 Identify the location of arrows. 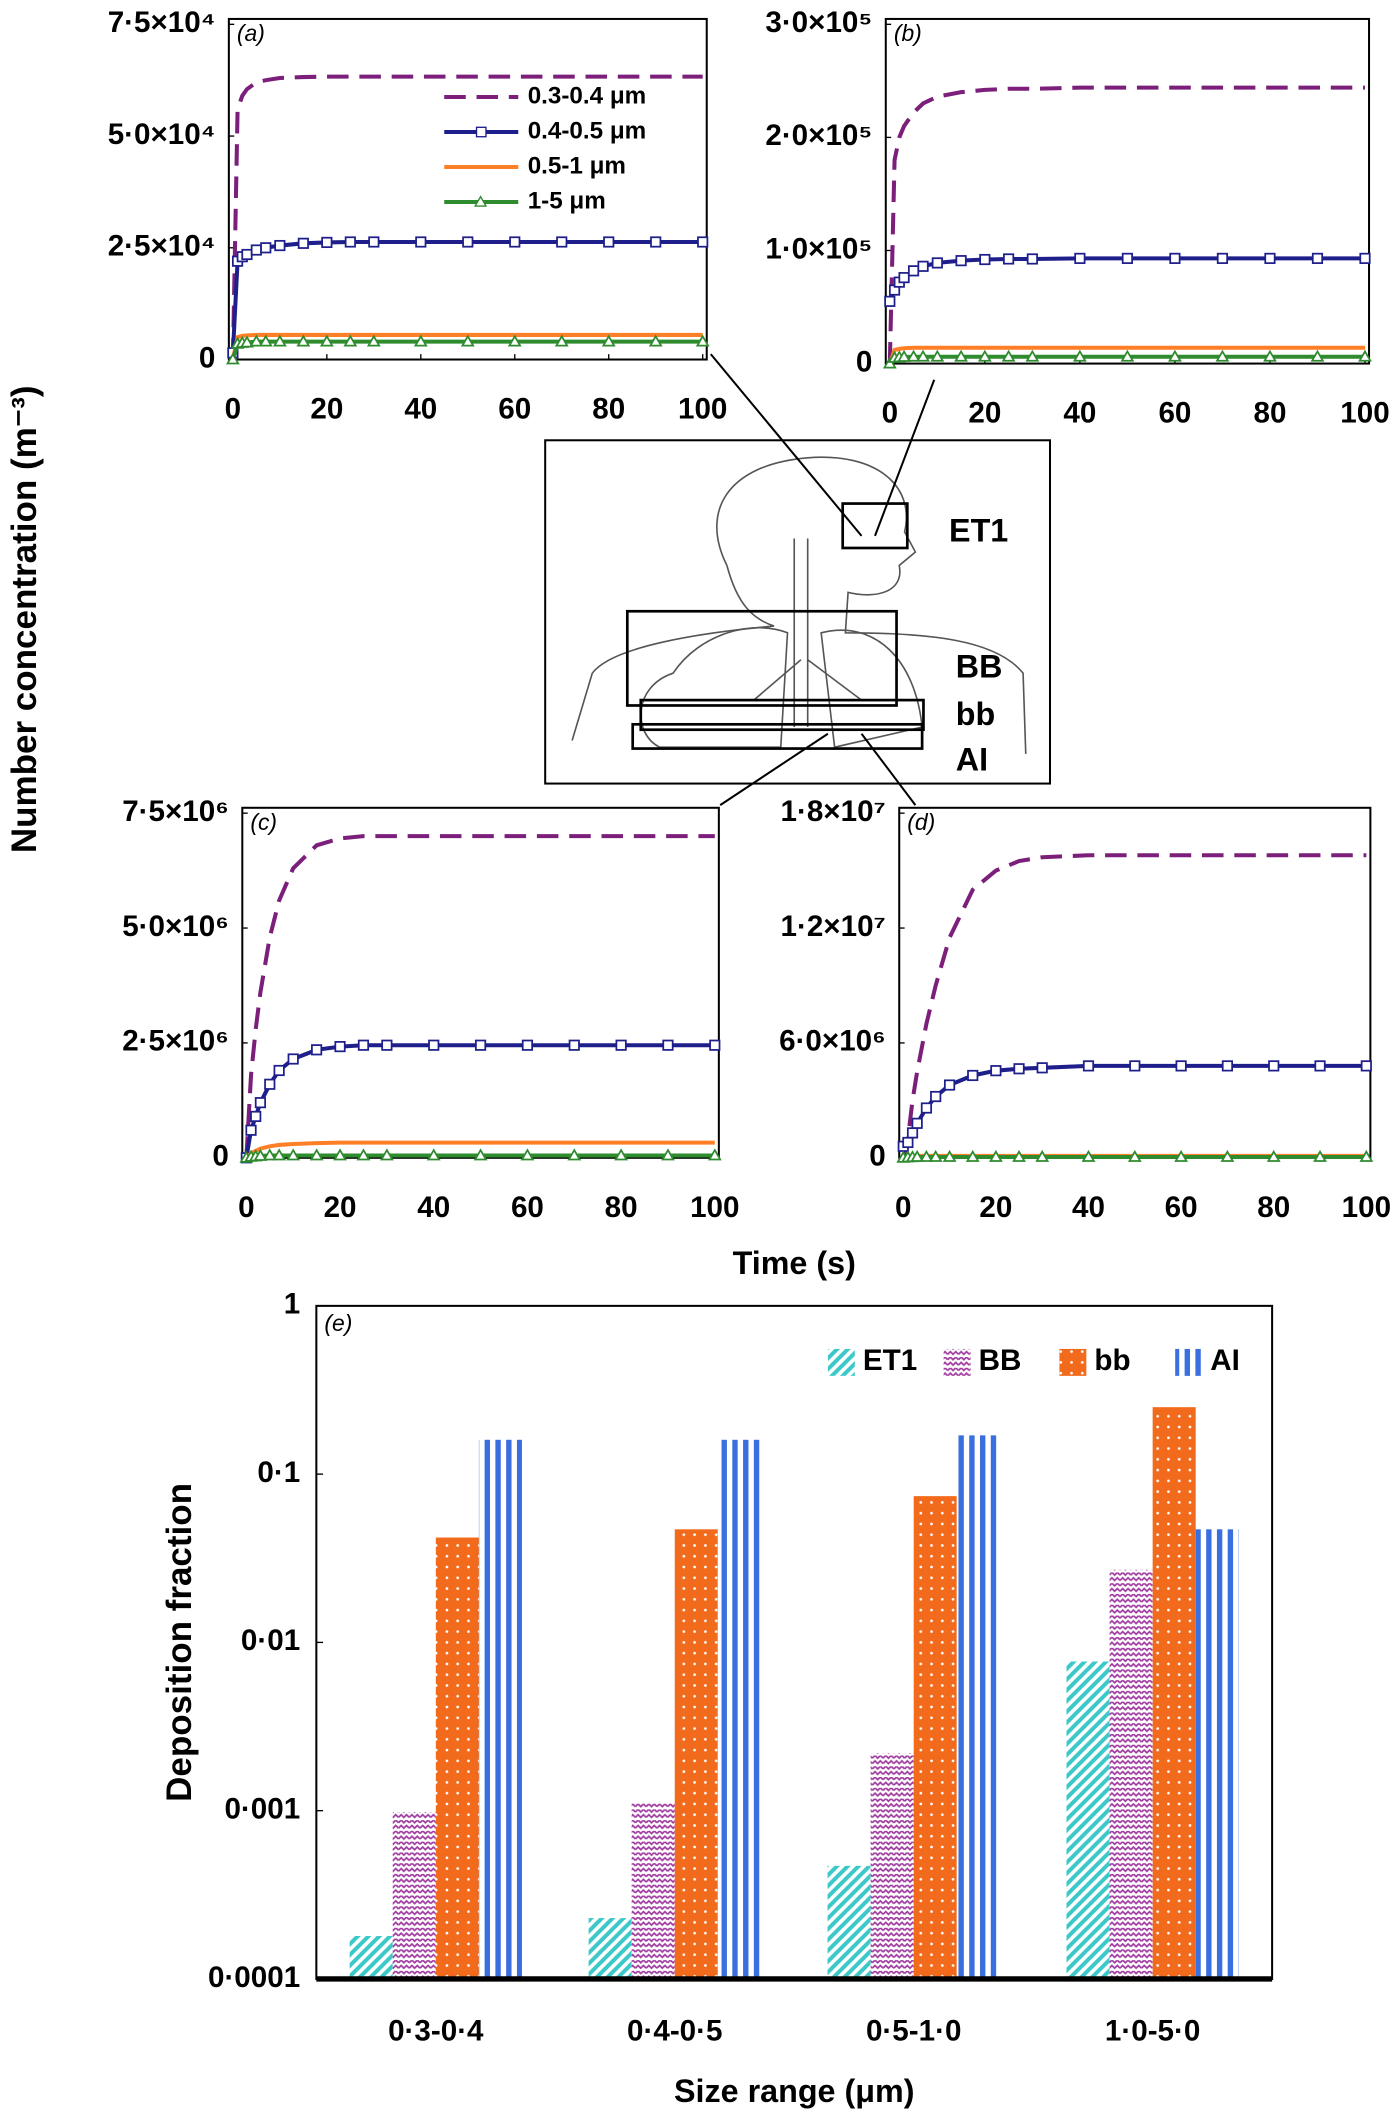
(822, 579).